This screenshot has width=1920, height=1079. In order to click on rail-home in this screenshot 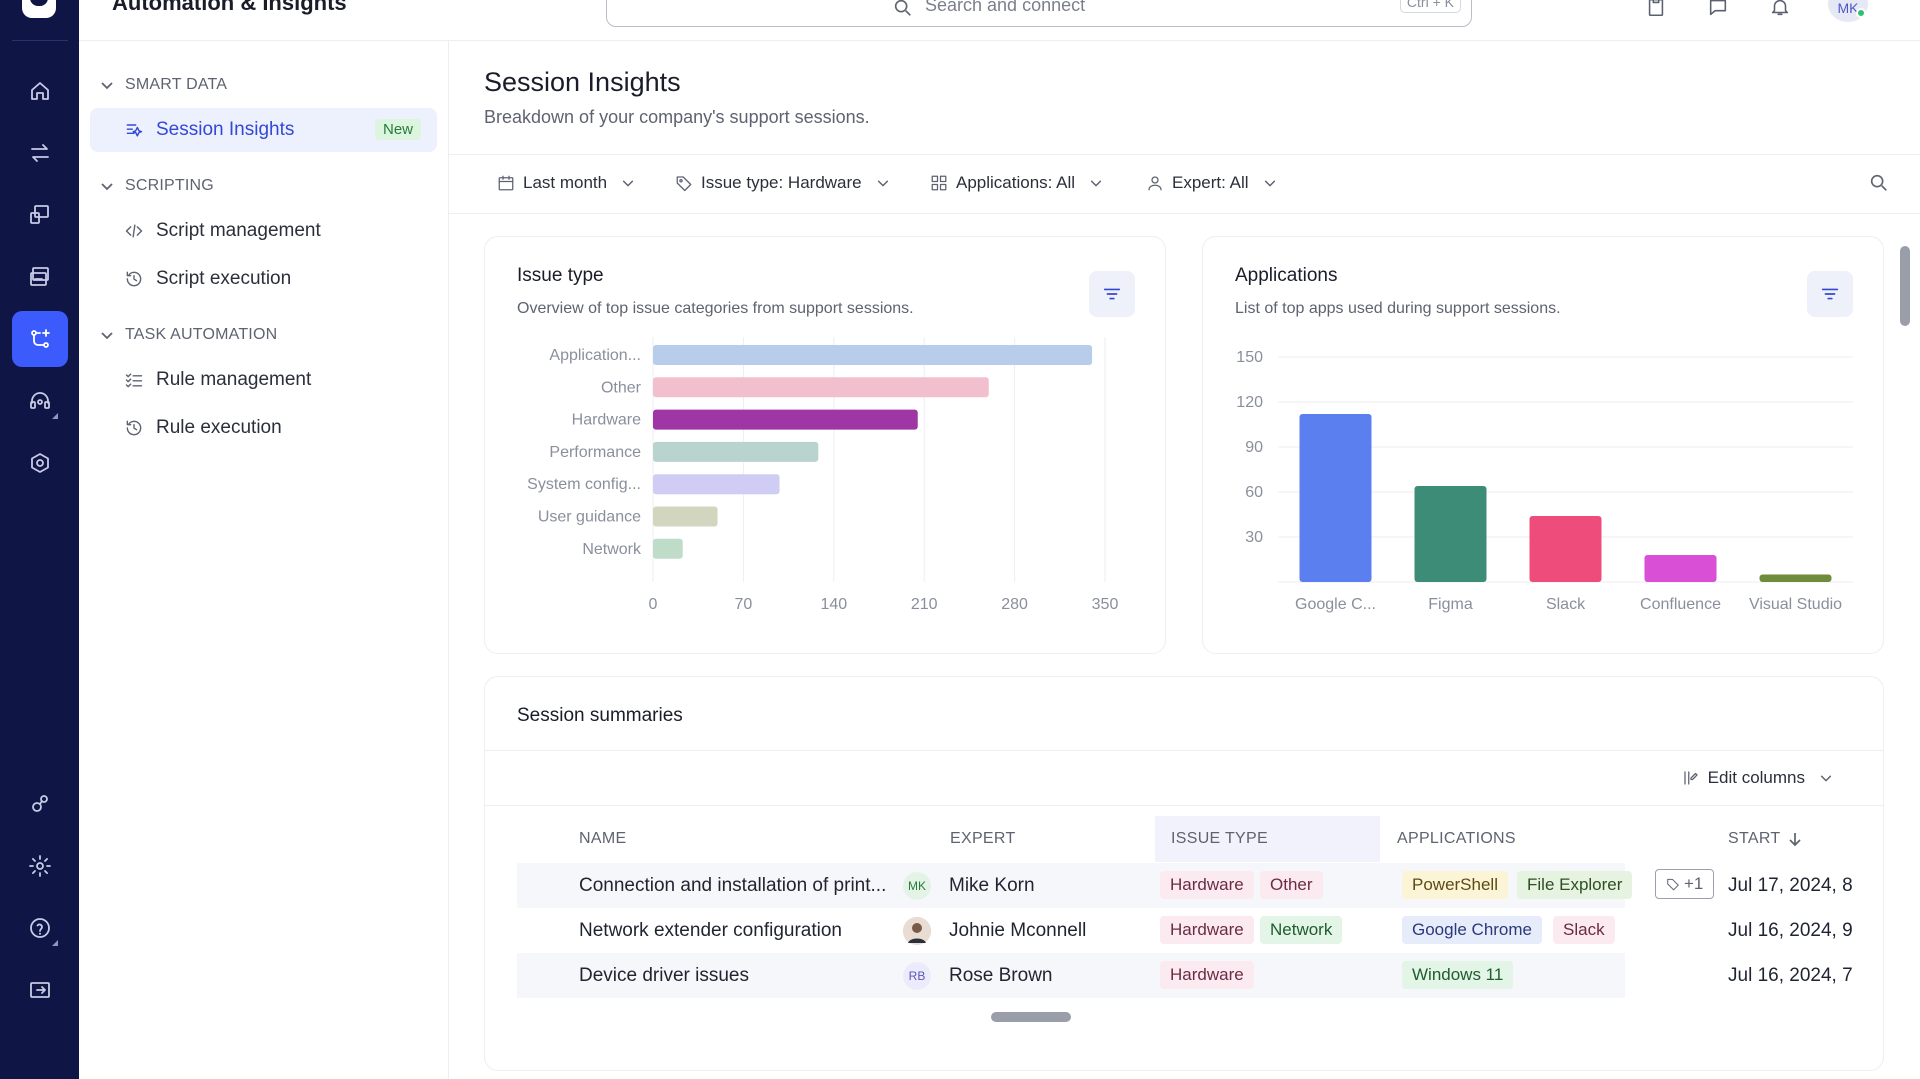, I will do `click(40, 91)`.